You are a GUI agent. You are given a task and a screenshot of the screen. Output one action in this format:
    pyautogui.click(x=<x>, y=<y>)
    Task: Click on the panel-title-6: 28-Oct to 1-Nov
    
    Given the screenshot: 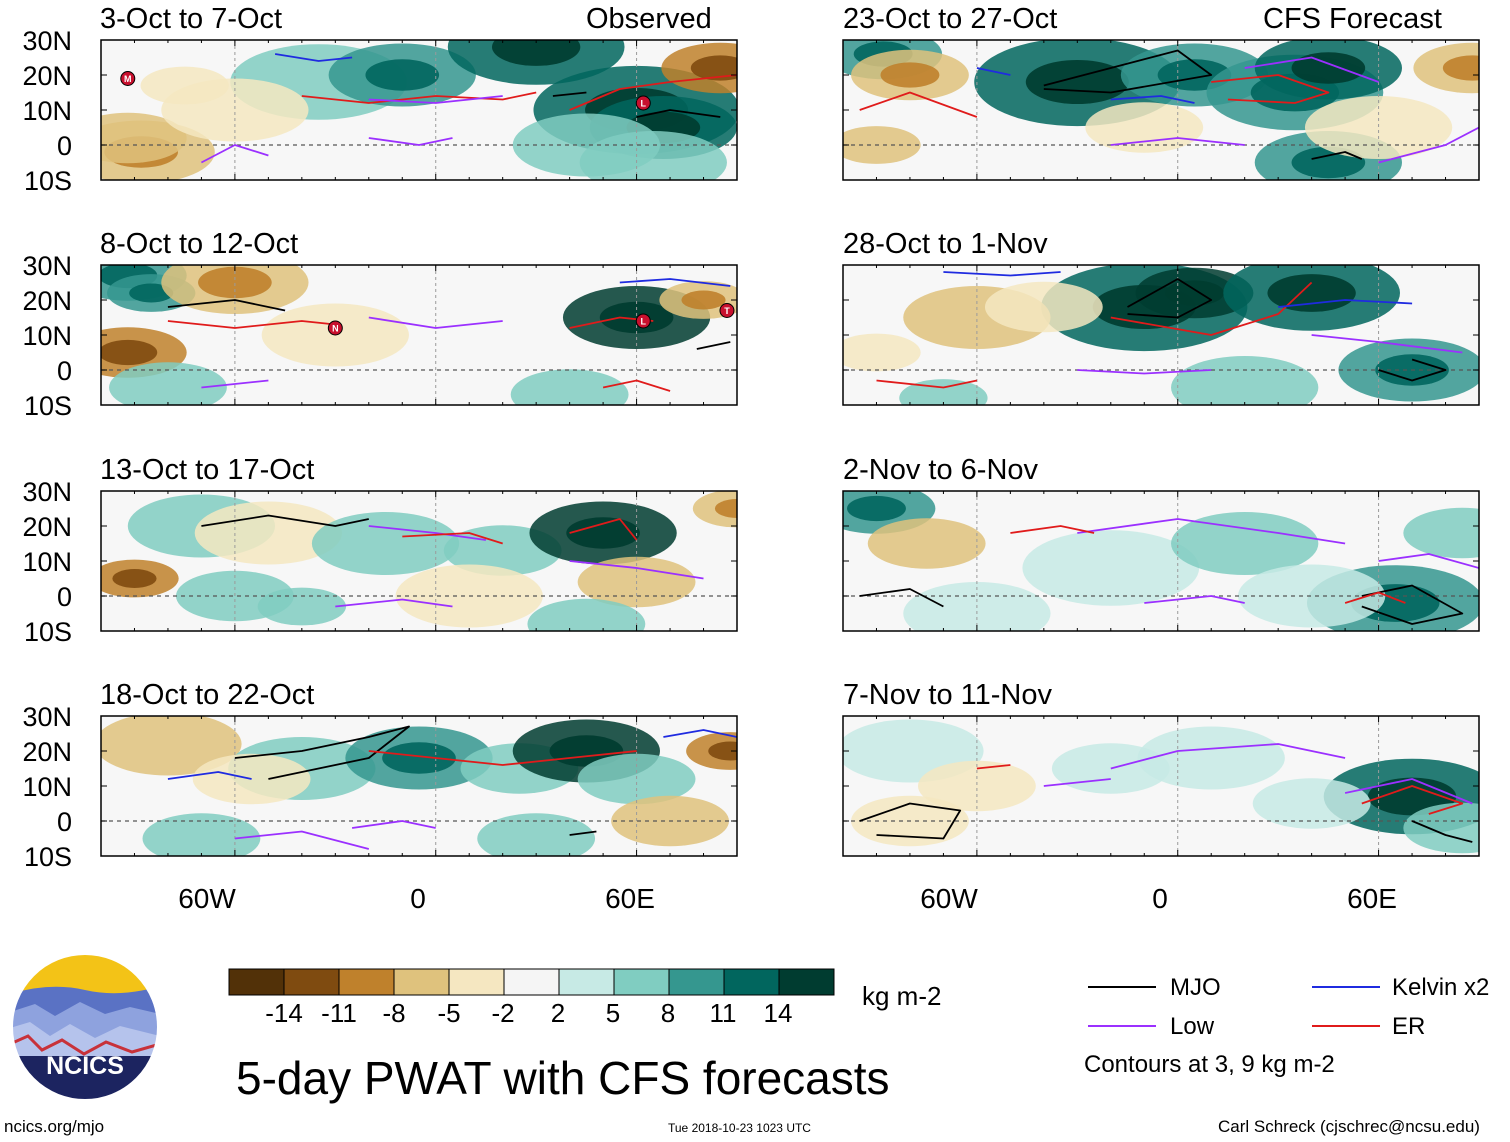 What is the action you would take?
    pyautogui.click(x=945, y=244)
    